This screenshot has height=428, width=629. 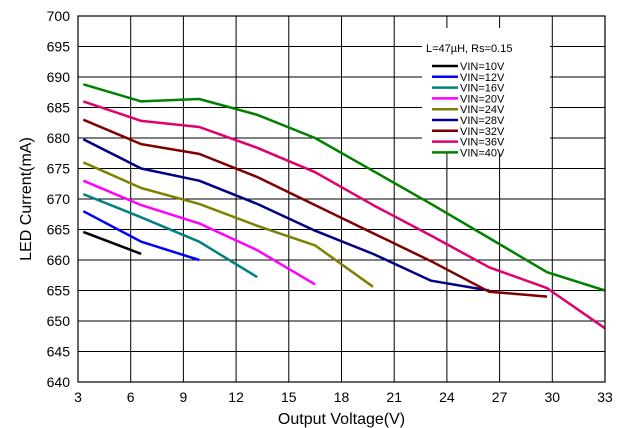 I want to click on legend-entry: VIN=12V, so click(x=482, y=78).